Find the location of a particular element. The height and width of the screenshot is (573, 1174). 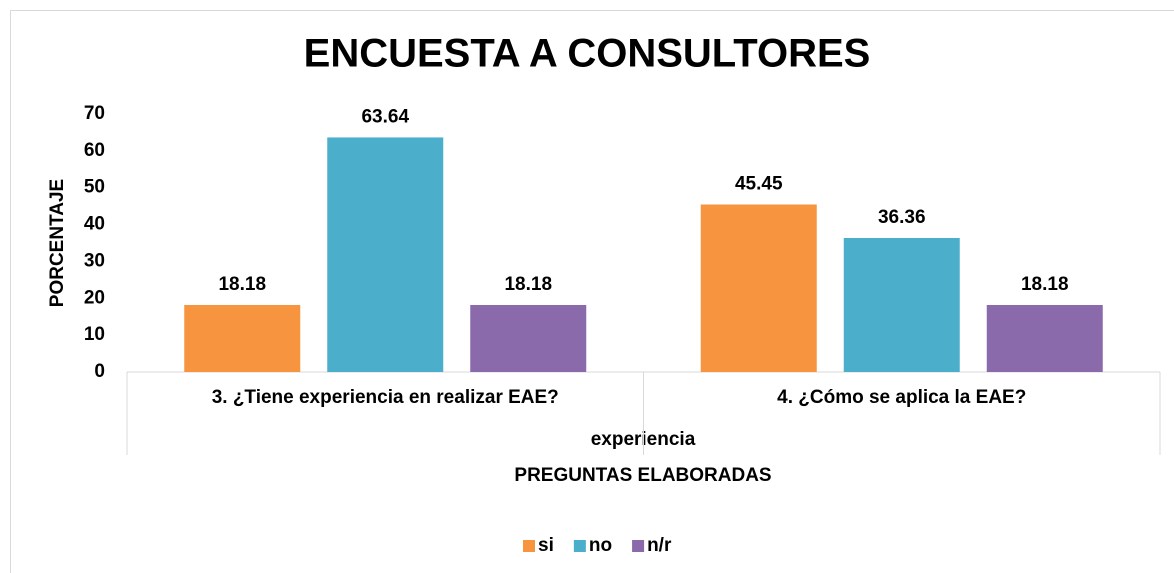

y-tick-label: 10 is located at coordinates (94, 334).